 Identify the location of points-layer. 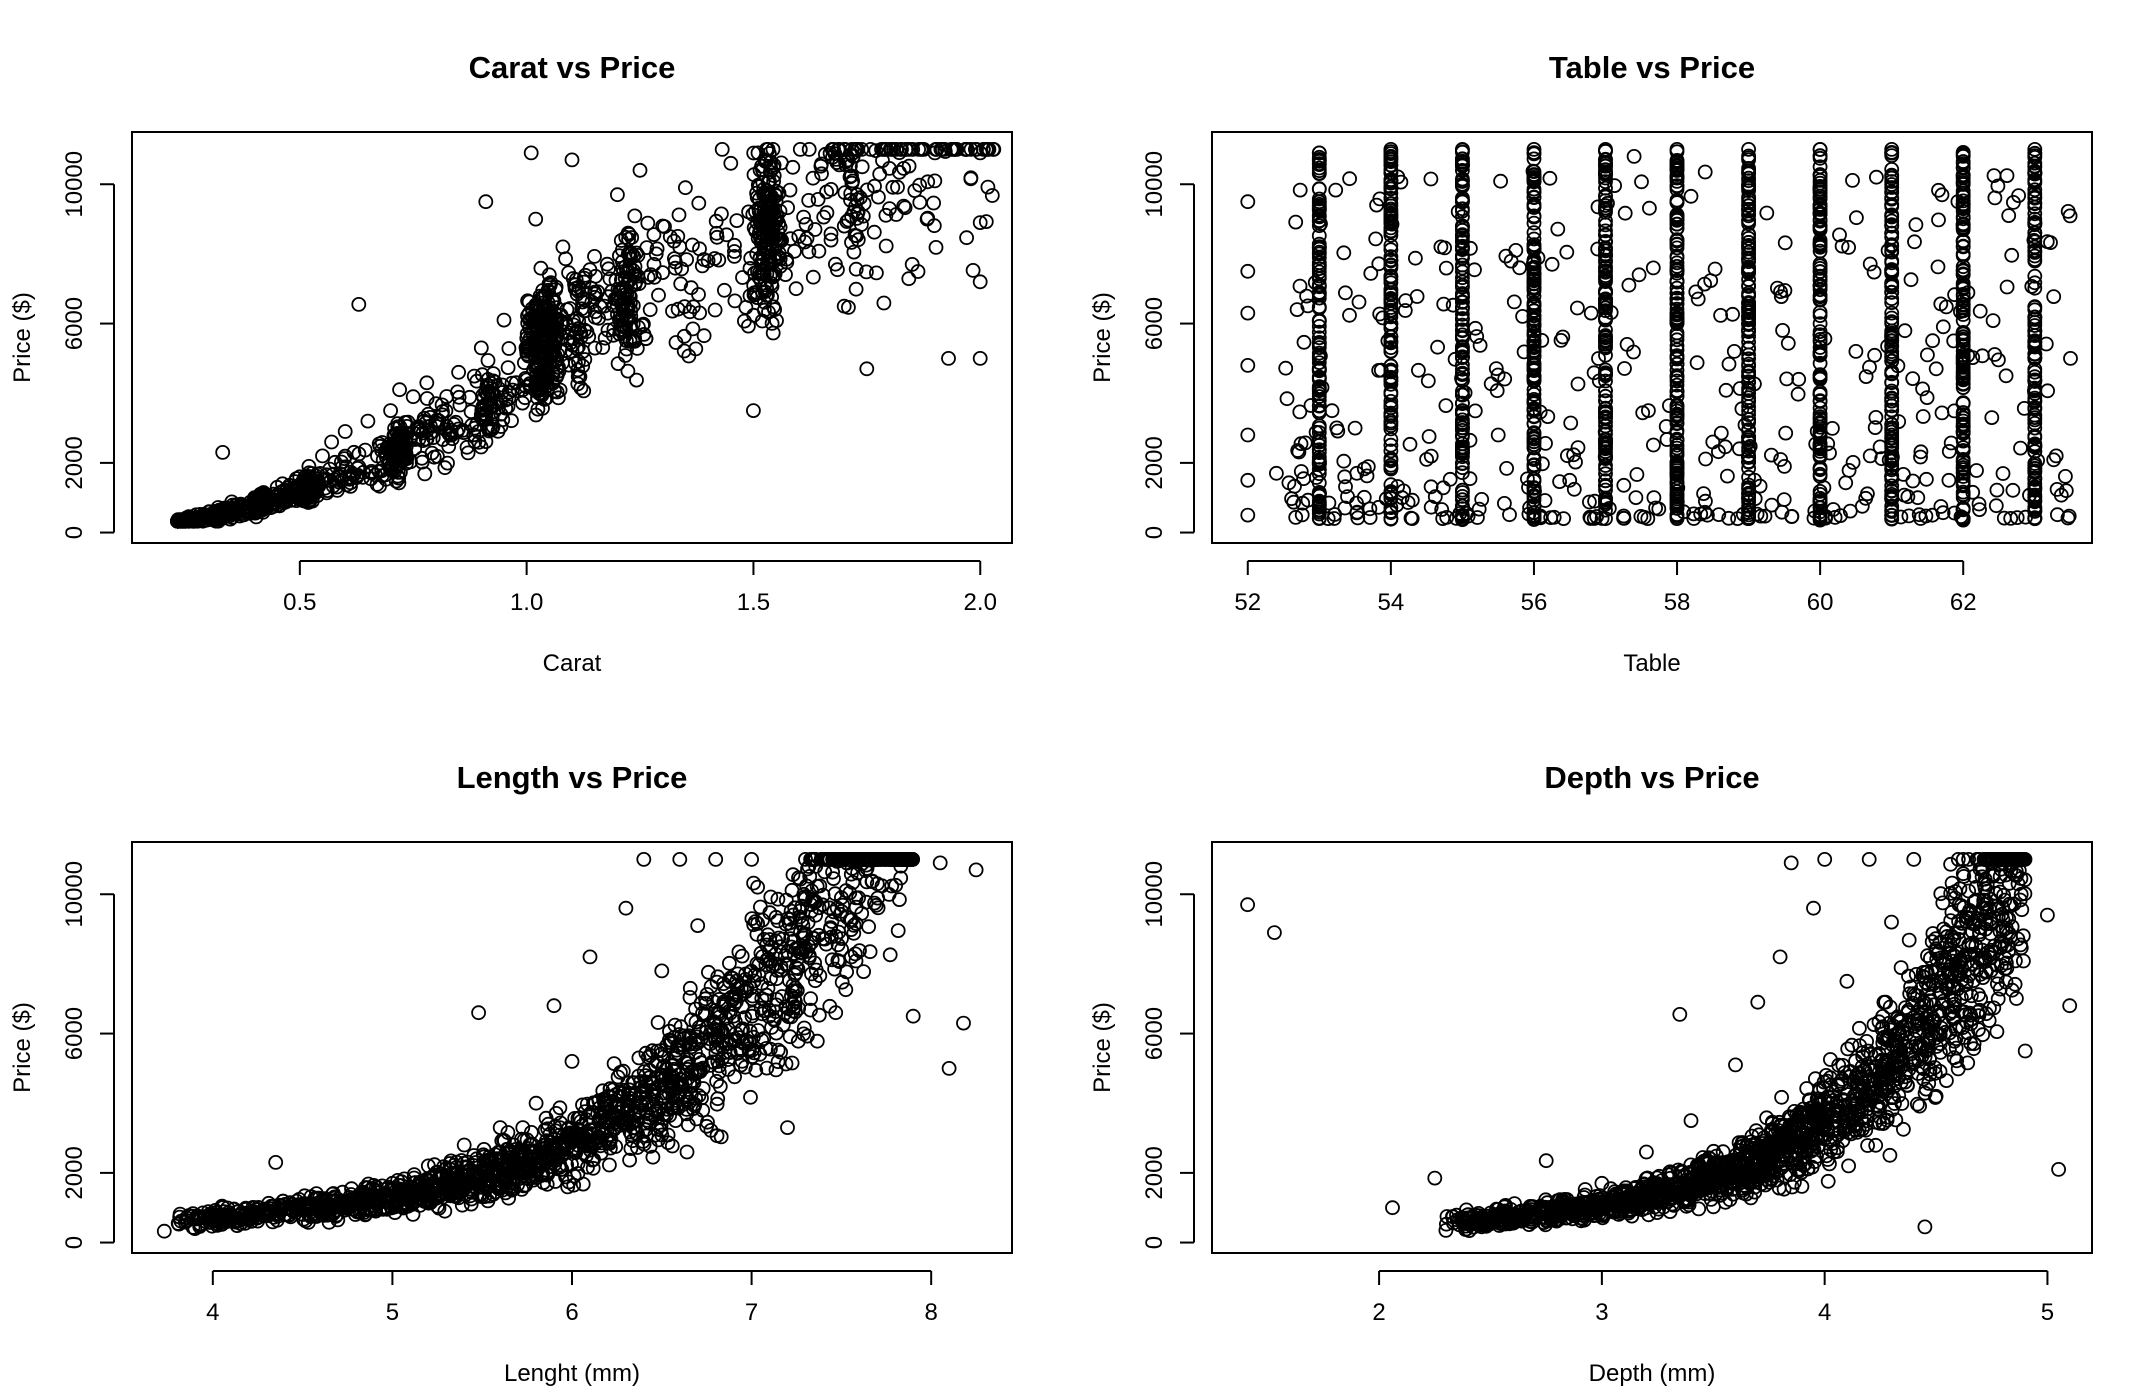
(585, 335).